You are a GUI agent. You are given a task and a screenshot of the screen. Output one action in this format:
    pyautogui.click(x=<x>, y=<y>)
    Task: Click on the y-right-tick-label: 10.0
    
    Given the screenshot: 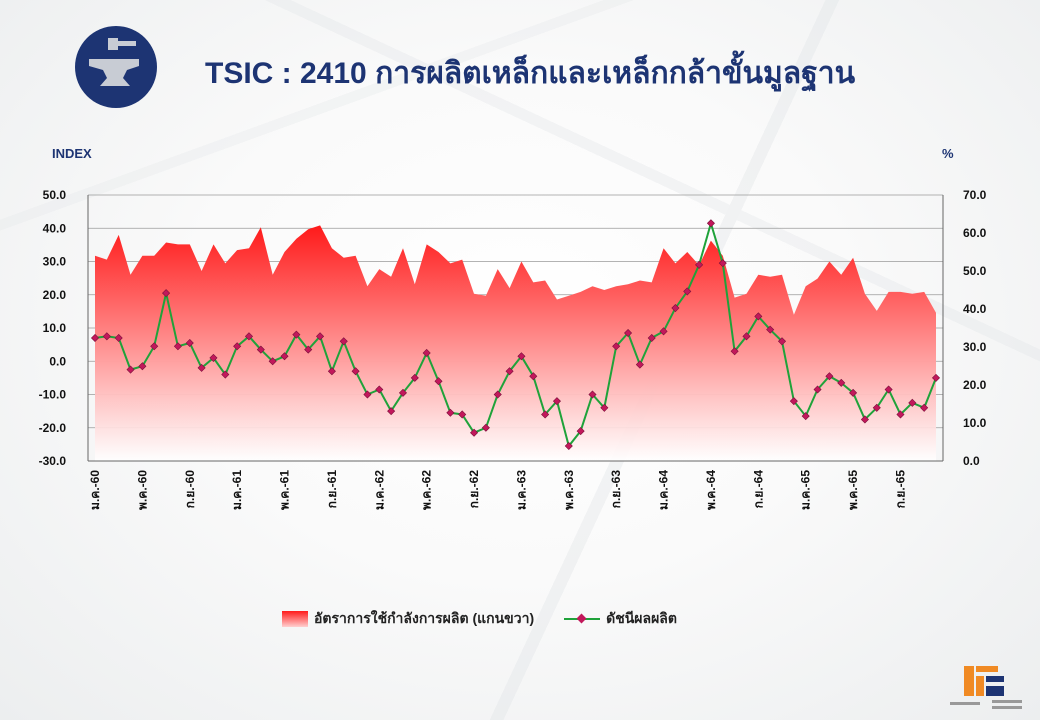 What is the action you would take?
    pyautogui.click(x=975, y=423)
    